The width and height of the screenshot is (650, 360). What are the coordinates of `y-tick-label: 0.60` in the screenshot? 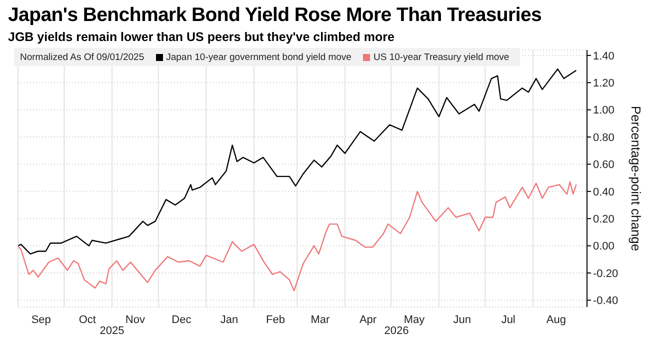 It's located at (603, 165).